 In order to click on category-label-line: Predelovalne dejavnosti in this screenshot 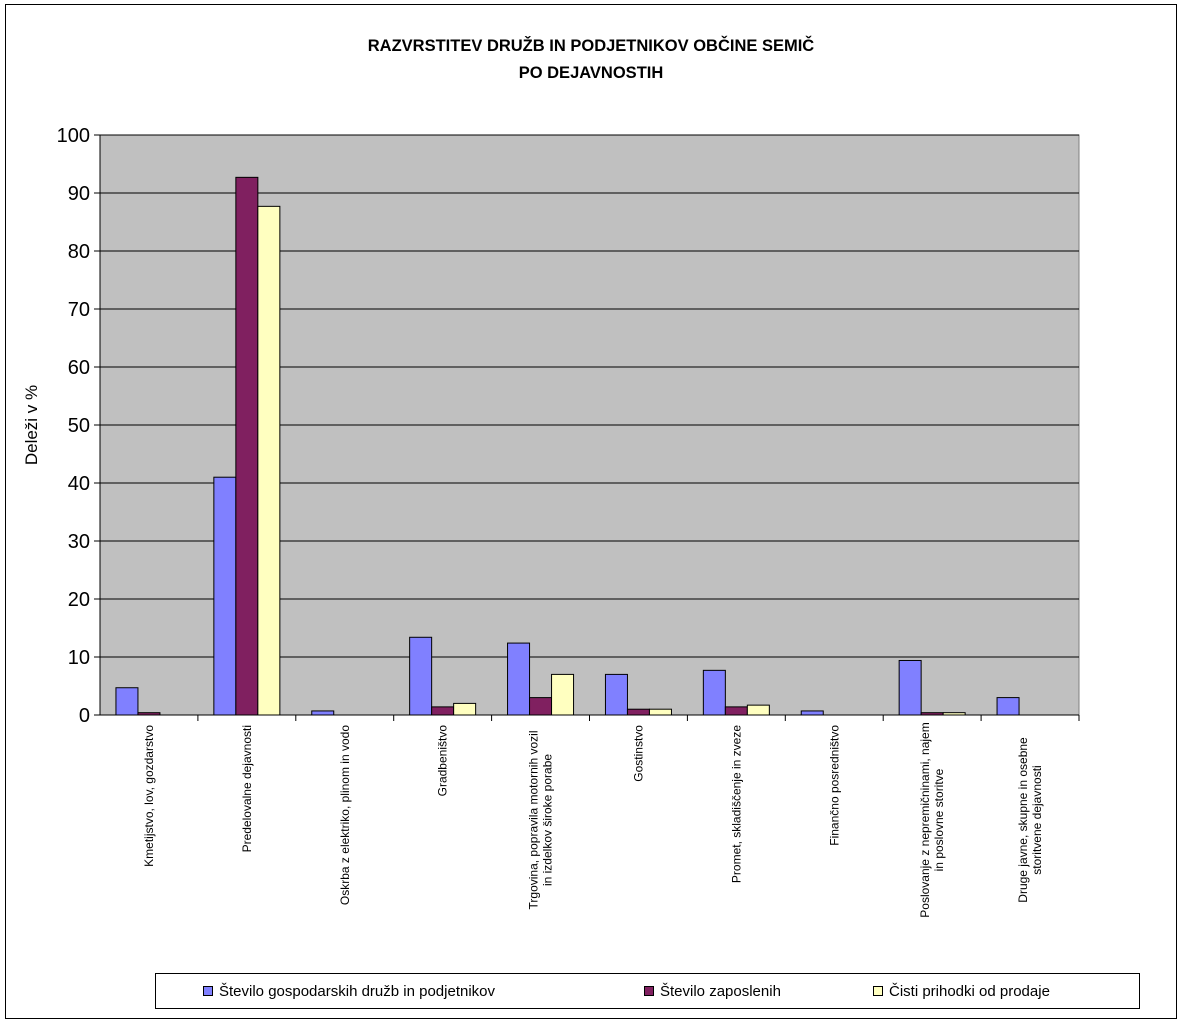, I will do `click(247, 788)`.